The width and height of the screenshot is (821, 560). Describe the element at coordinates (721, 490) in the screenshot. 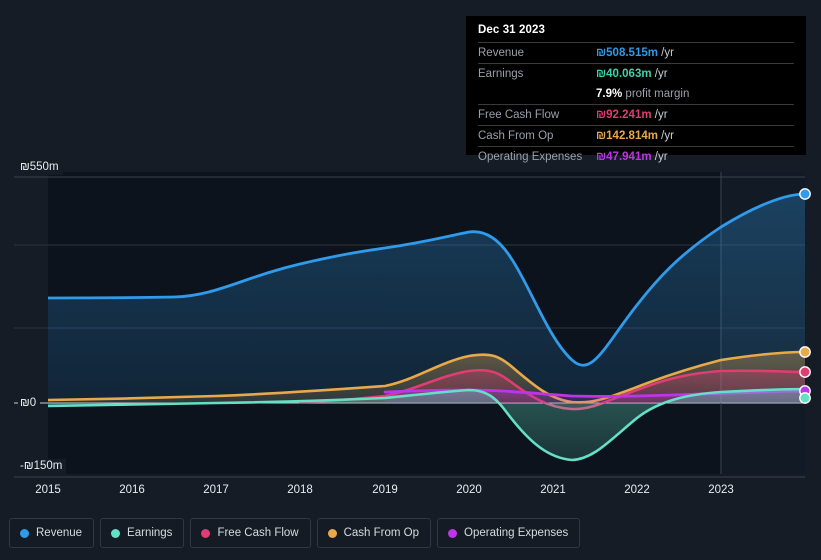

I see `x-axis-label-2023: 2023` at that location.